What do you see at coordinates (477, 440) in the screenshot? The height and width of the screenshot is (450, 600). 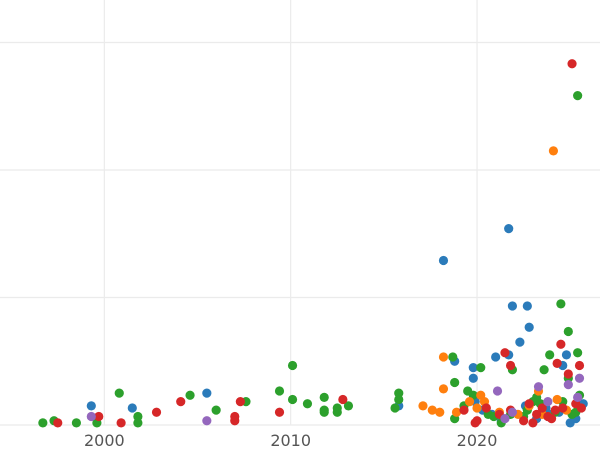 I see `x-tick-label: 2020` at bounding box center [477, 440].